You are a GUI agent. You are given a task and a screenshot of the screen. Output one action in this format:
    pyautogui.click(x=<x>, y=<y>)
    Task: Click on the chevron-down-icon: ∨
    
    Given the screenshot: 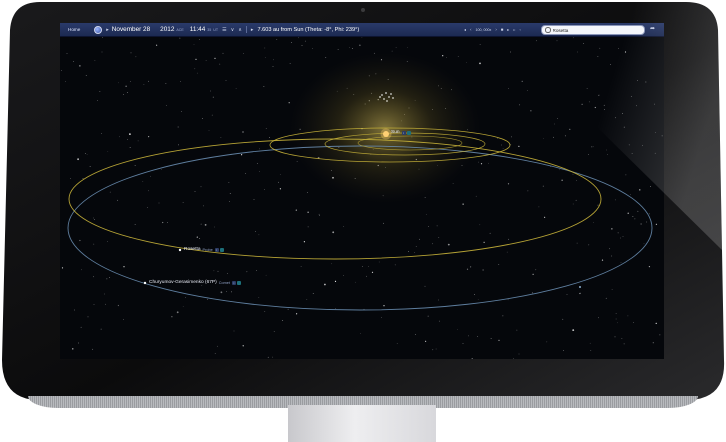 What is the action you would take?
    pyautogui.click(x=232, y=29)
    